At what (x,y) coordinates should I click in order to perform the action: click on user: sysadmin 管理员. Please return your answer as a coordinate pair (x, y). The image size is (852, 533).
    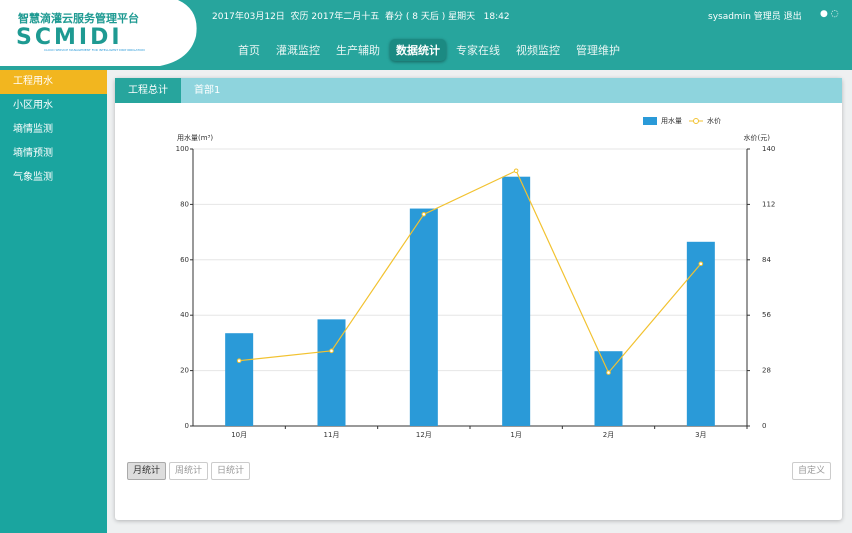
    Looking at the image, I should click on (744, 17).